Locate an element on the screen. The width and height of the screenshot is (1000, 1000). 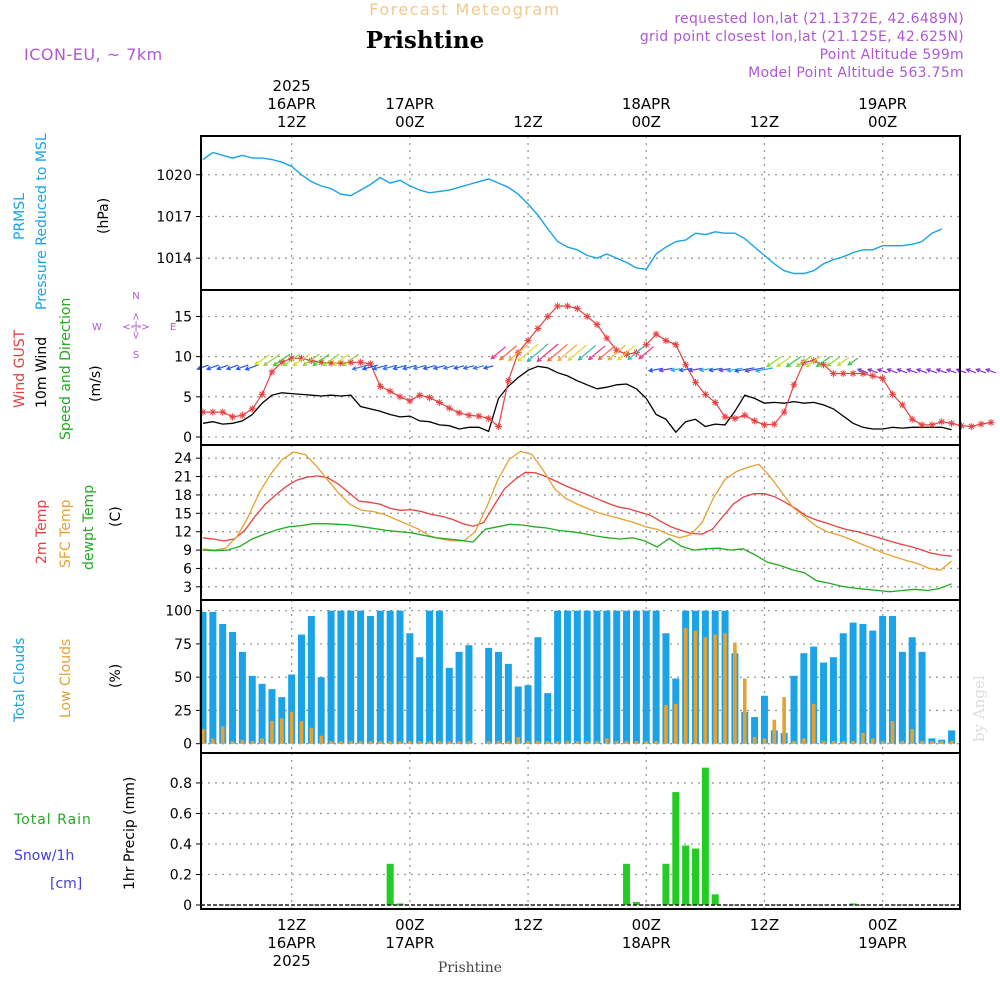
pressure-ytick-label: 1020 is located at coordinates (174, 176).